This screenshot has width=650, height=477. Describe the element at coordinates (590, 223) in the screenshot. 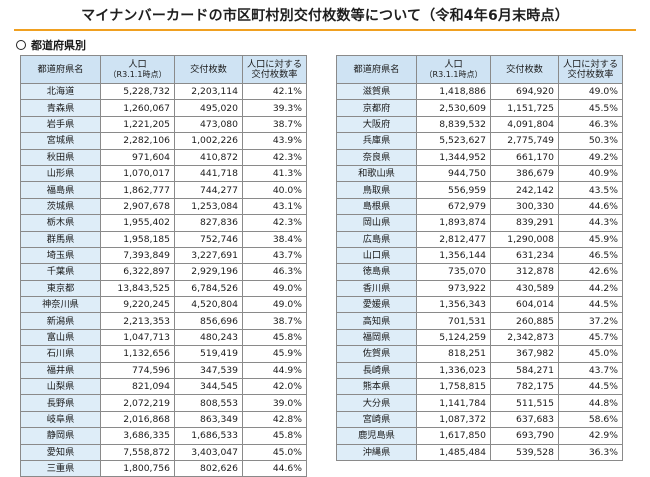

I see `rate-cell: 44.3%` at that location.